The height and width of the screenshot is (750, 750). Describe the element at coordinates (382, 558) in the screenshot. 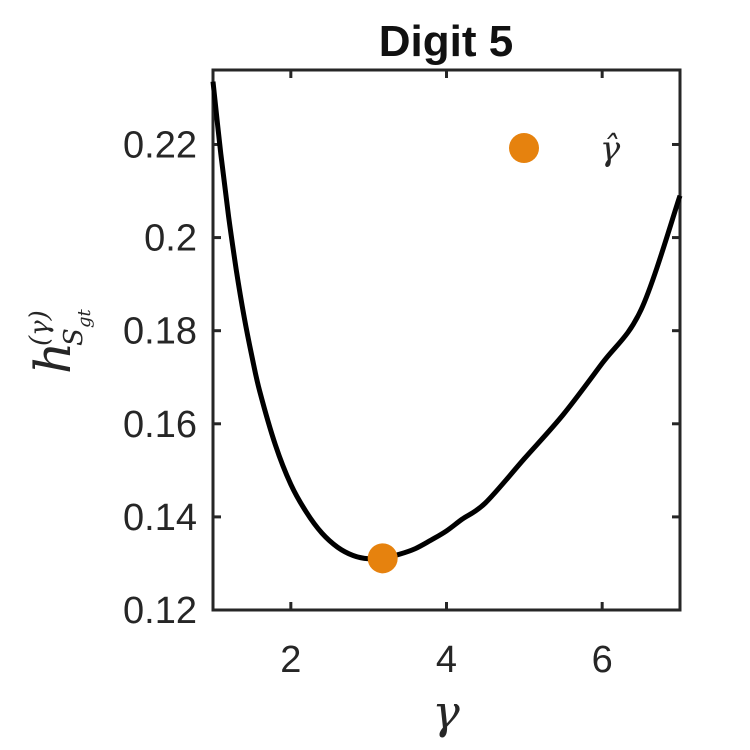

I see `gamma-hat-marker` at that location.